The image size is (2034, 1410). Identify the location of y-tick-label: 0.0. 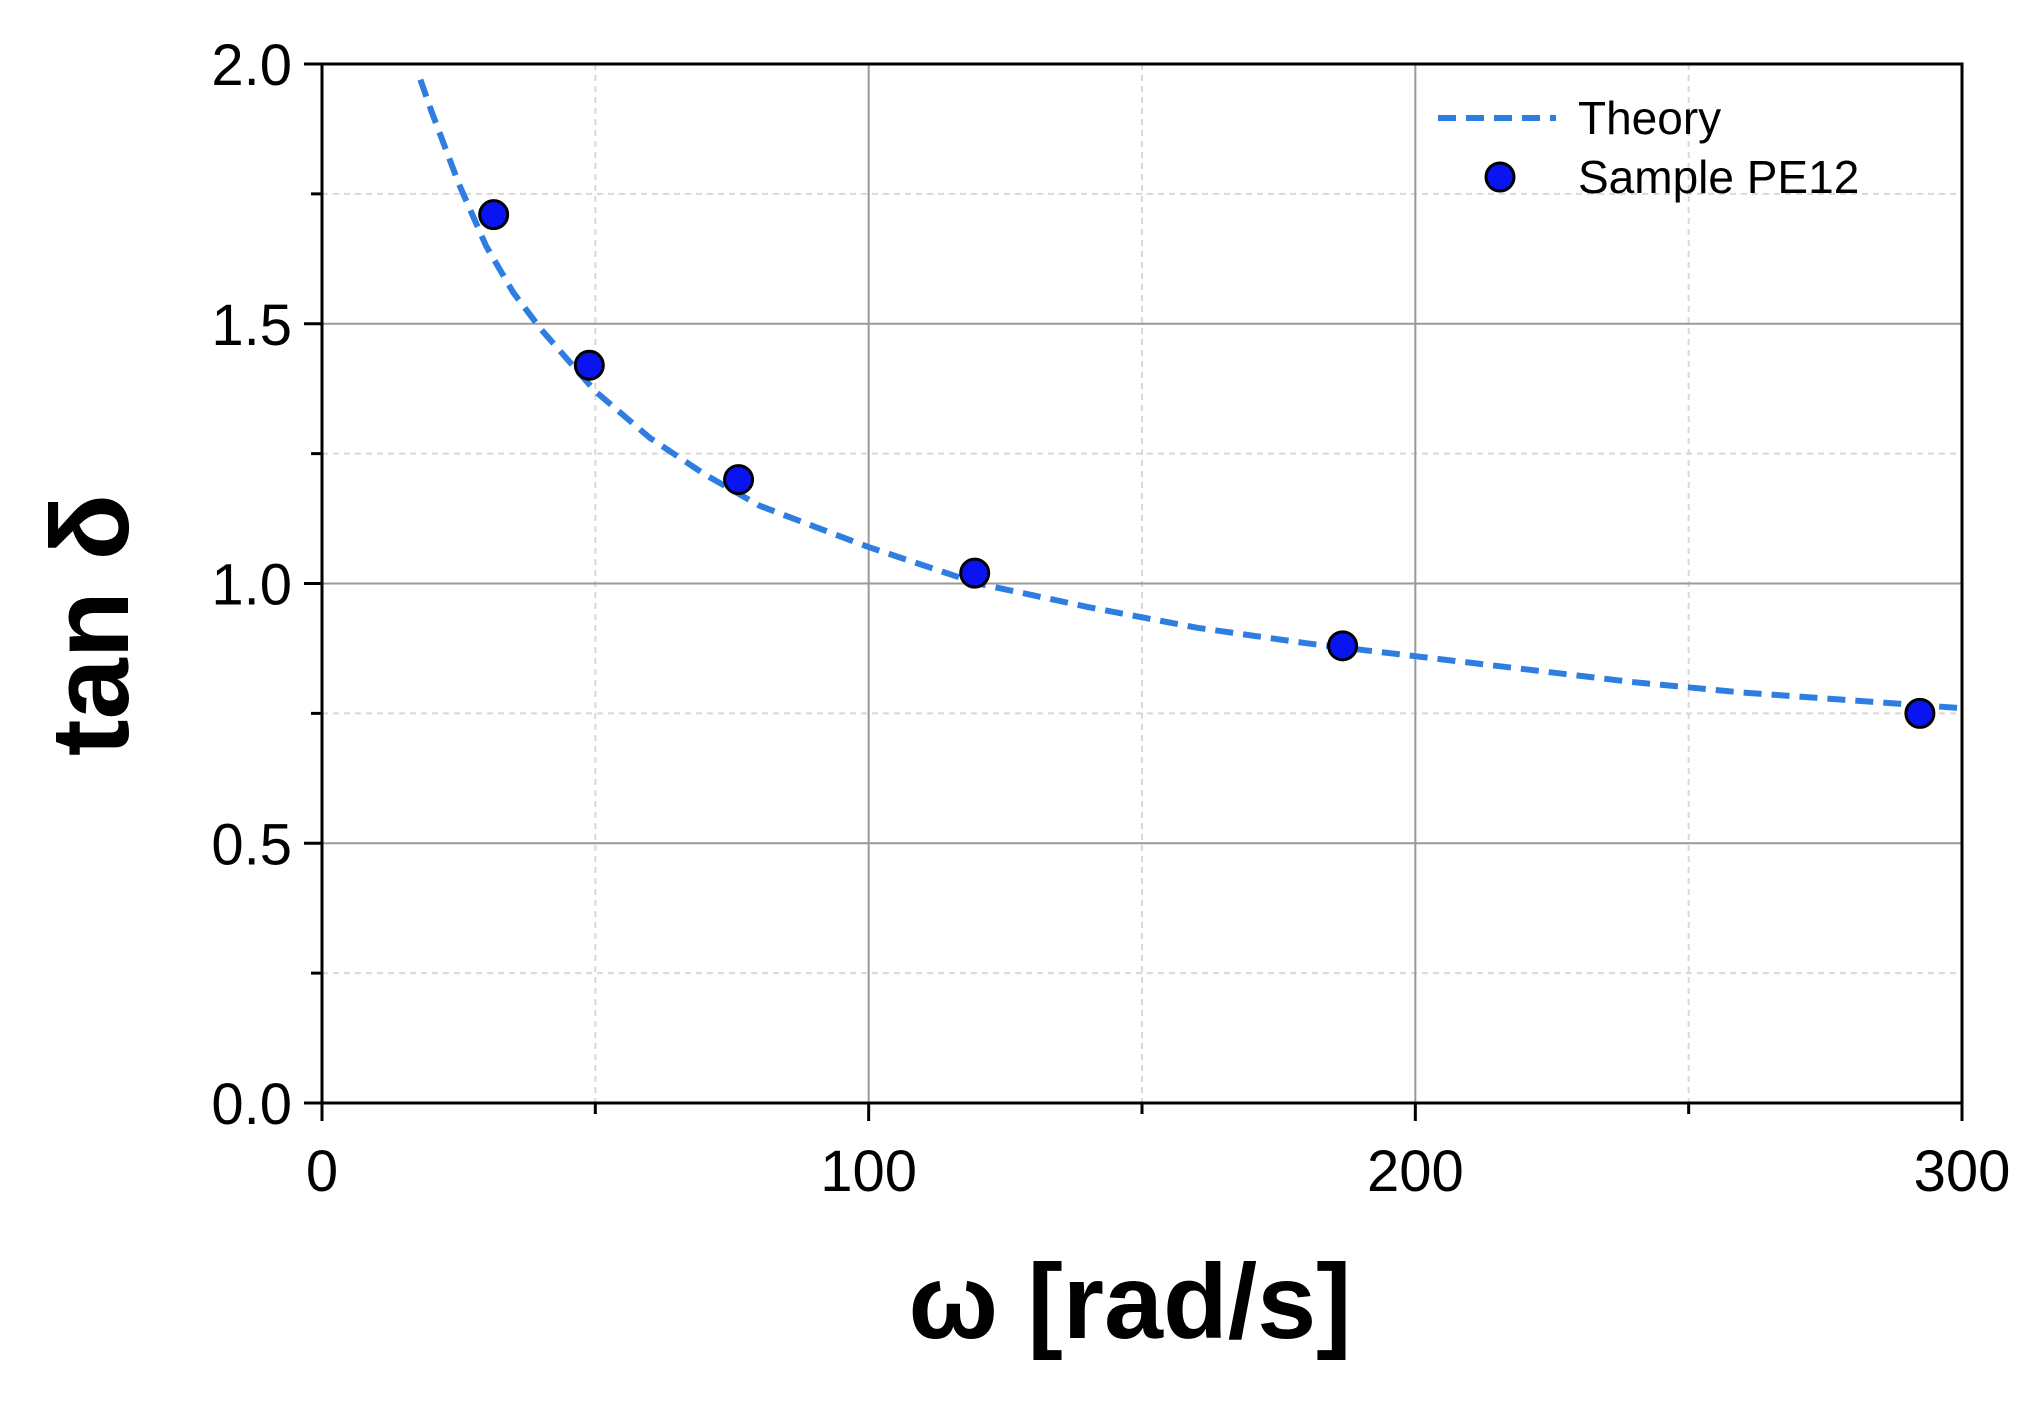
(251, 1104).